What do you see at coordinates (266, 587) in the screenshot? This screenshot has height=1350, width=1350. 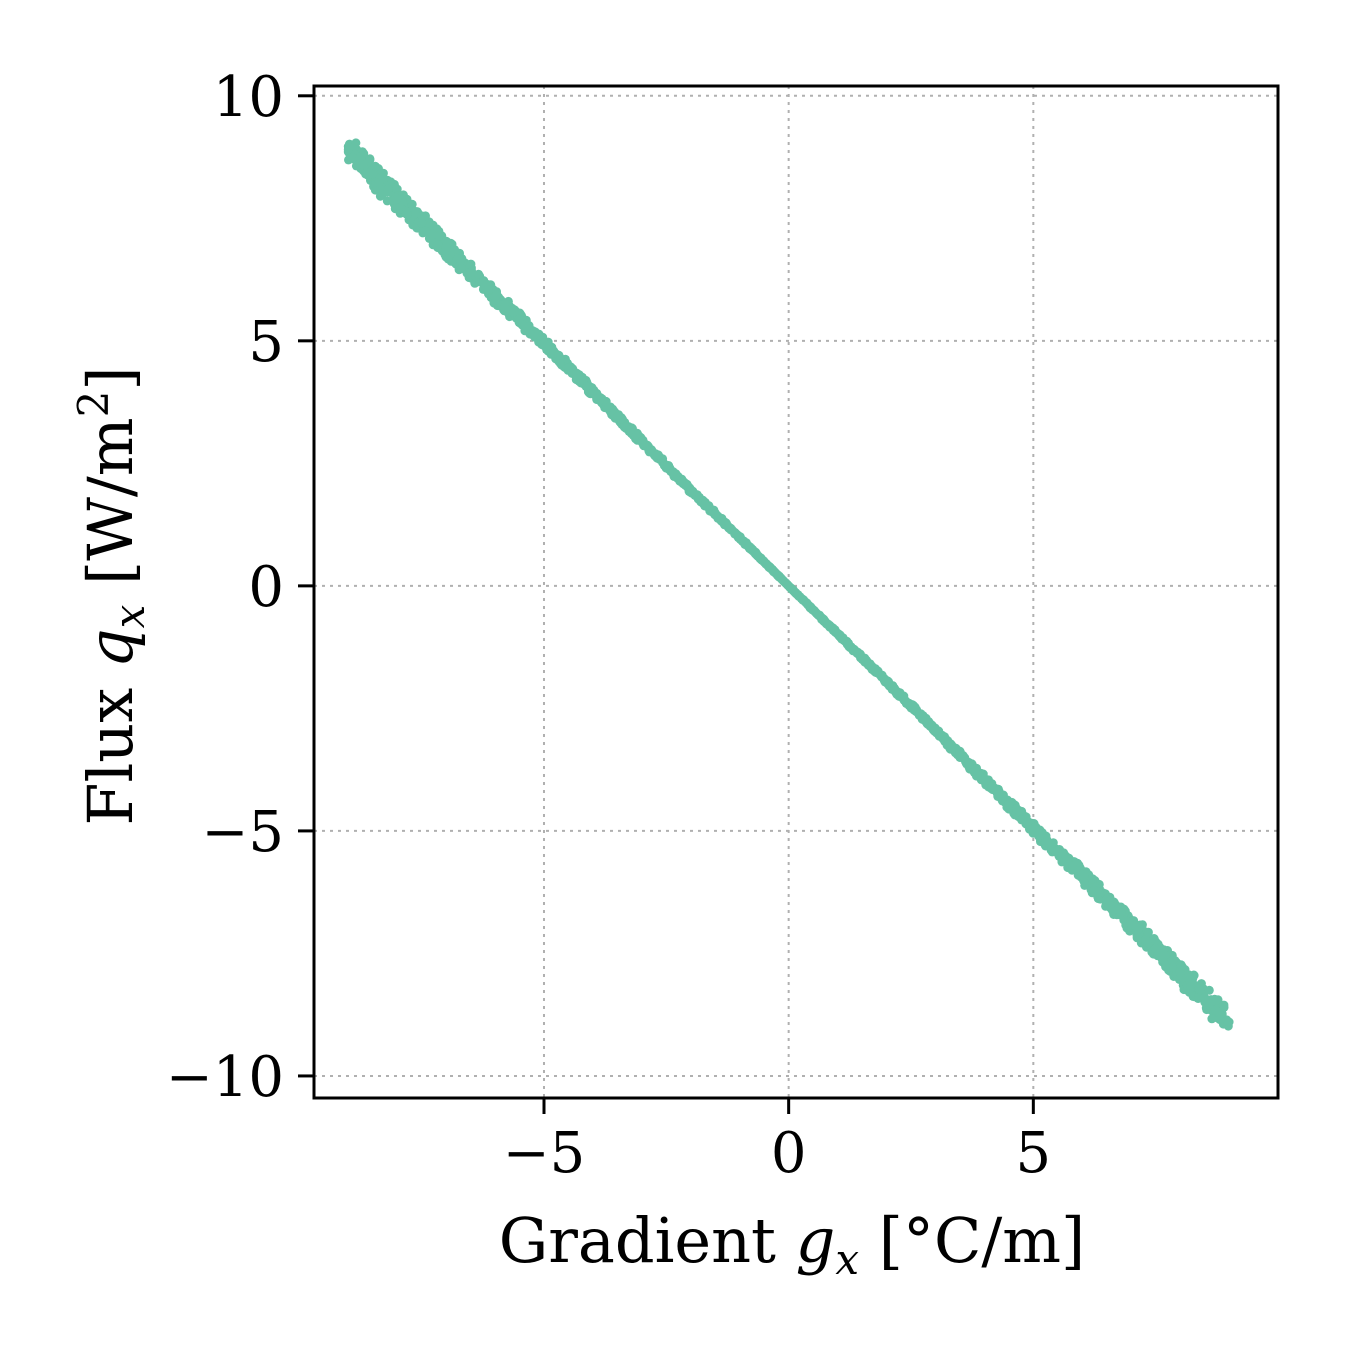 I see `y-tick-label: 0` at bounding box center [266, 587].